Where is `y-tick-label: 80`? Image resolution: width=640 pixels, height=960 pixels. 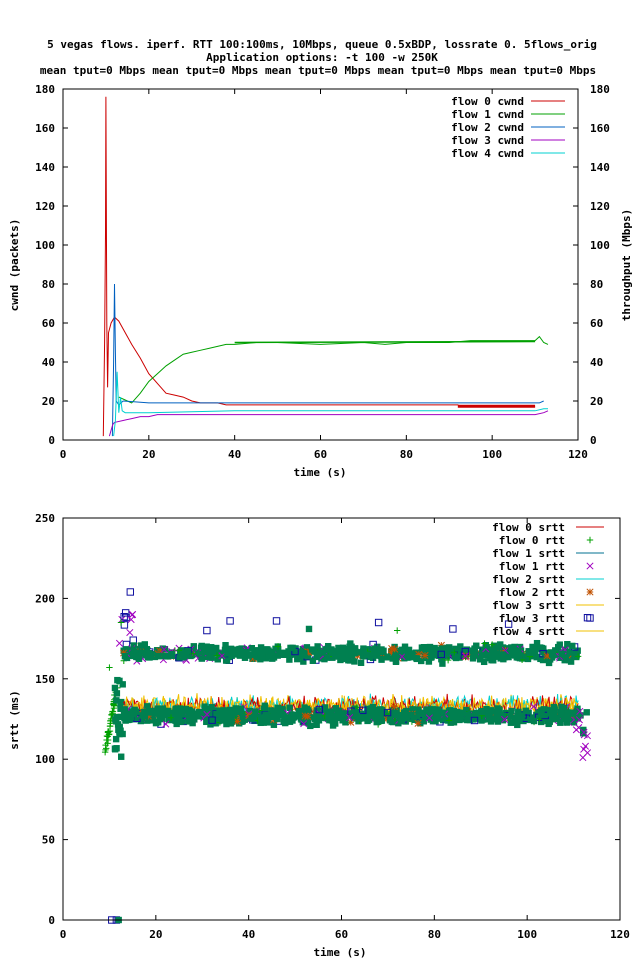
y-tick-label: 80 is located at coordinates (48, 284).